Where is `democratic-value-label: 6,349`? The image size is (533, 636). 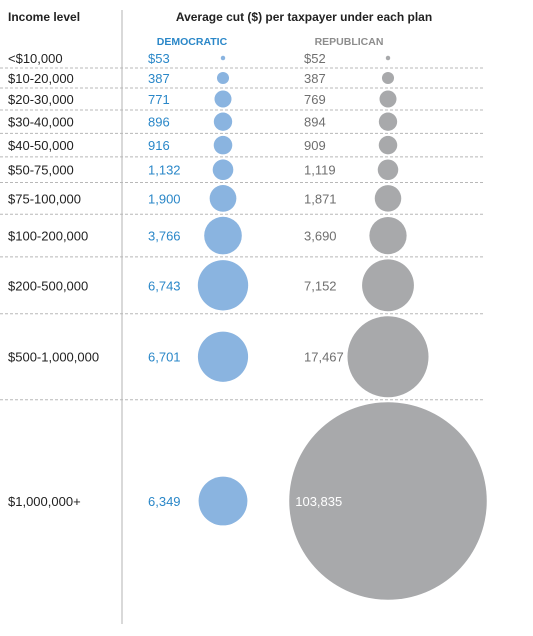
democratic-value-label: 6,349 is located at coordinates (164, 501).